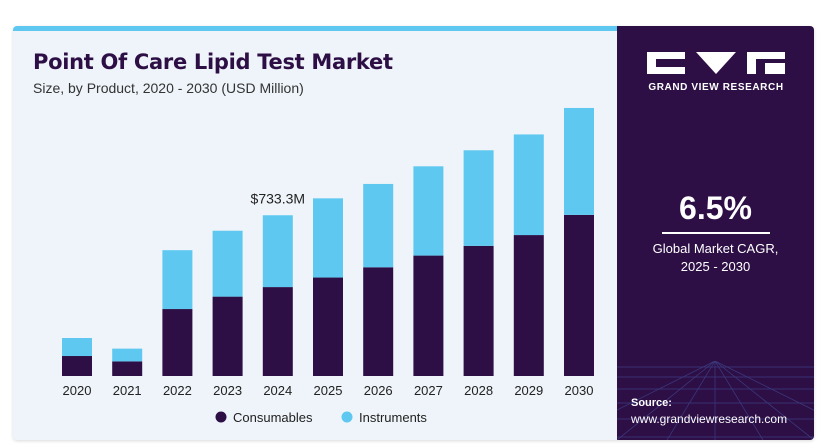  I want to click on bar-consumables-2025, so click(328, 326).